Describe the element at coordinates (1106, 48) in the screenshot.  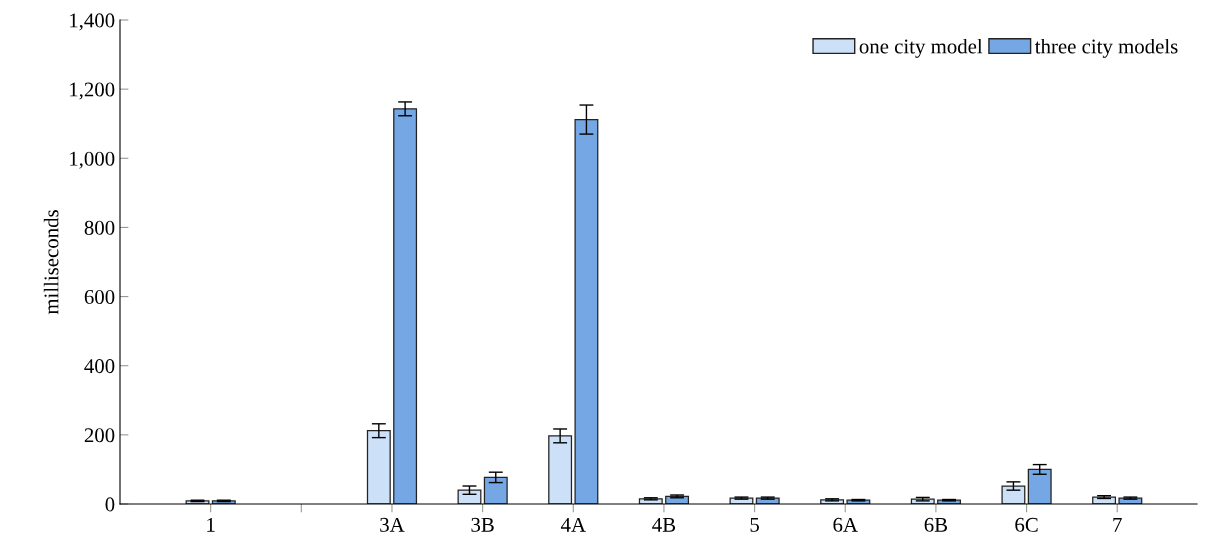
I see `legend-label: three city models` at that location.